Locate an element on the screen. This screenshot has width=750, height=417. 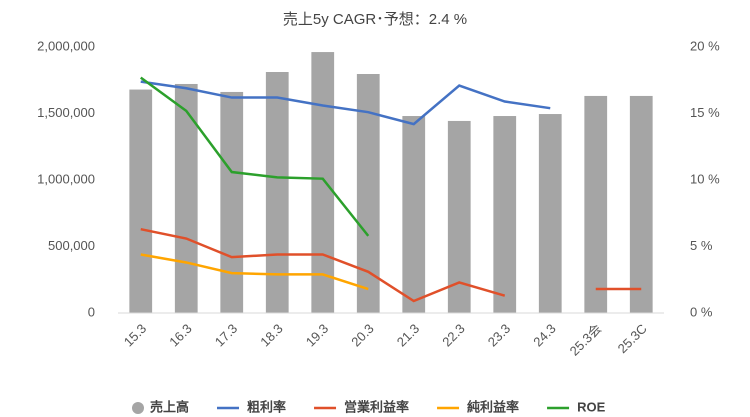
y-tick-label: 1,500,000 is located at coordinates (66, 112).